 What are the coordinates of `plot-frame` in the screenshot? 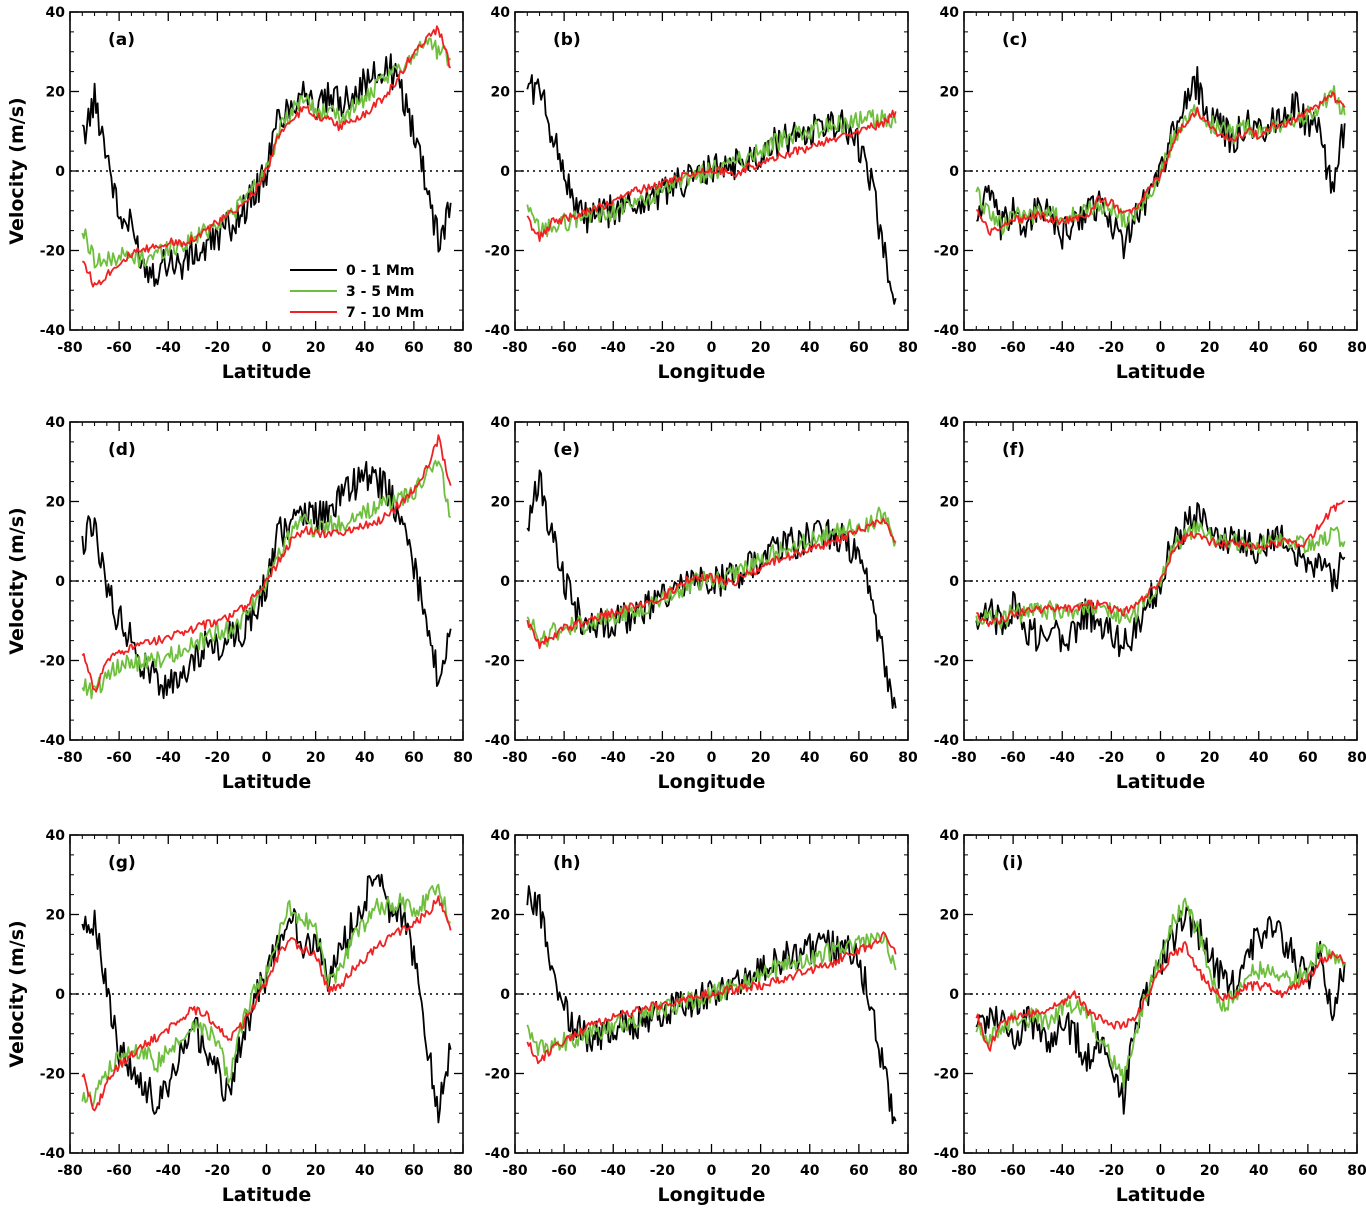 It's located at (266, 994).